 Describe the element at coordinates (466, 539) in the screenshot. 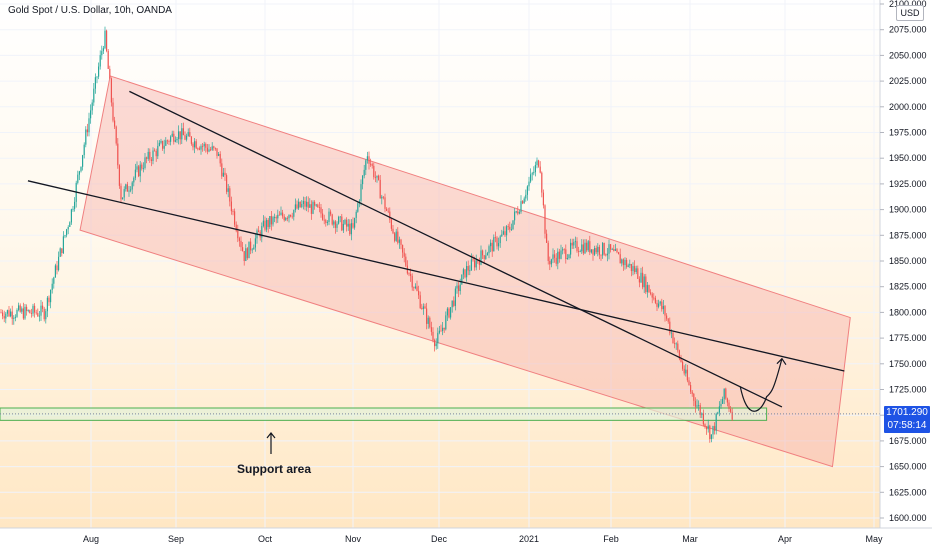

I see `time-axis` at that location.